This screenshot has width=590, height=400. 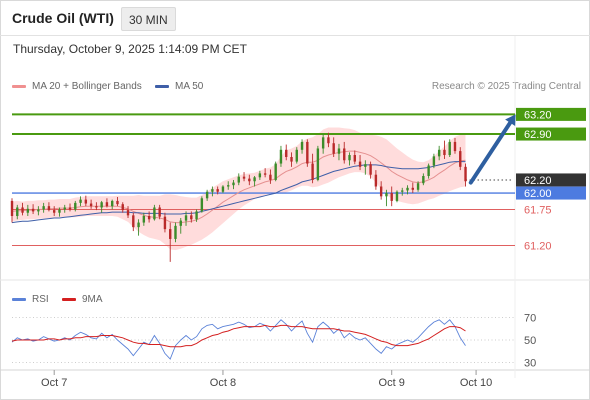 What do you see at coordinates (476, 383) in the screenshot?
I see `x-tick-label: Oct 10` at bounding box center [476, 383].